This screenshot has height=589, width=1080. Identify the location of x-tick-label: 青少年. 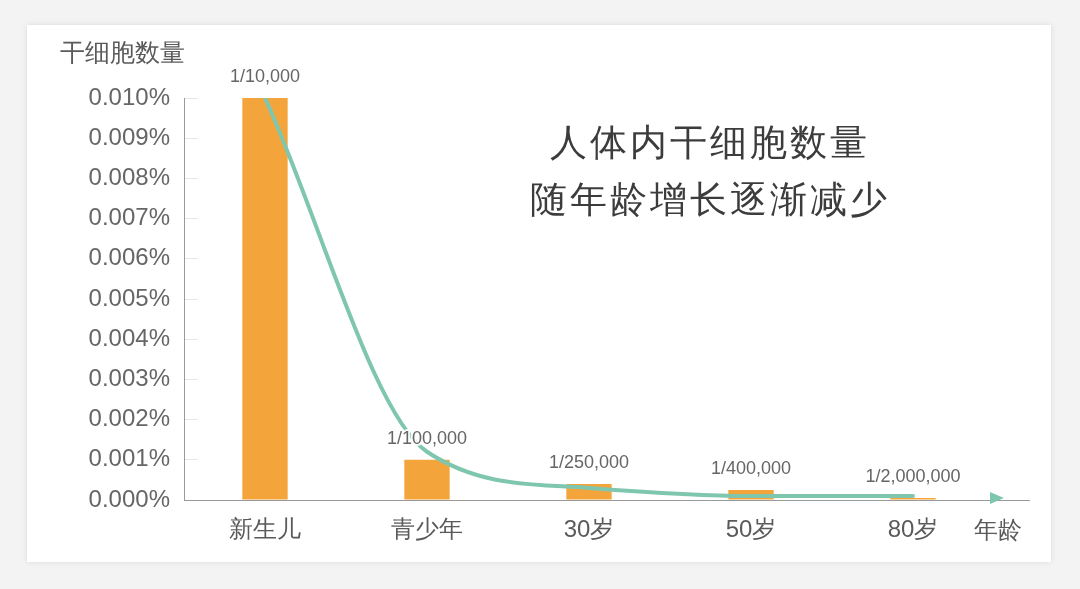
(427, 529).